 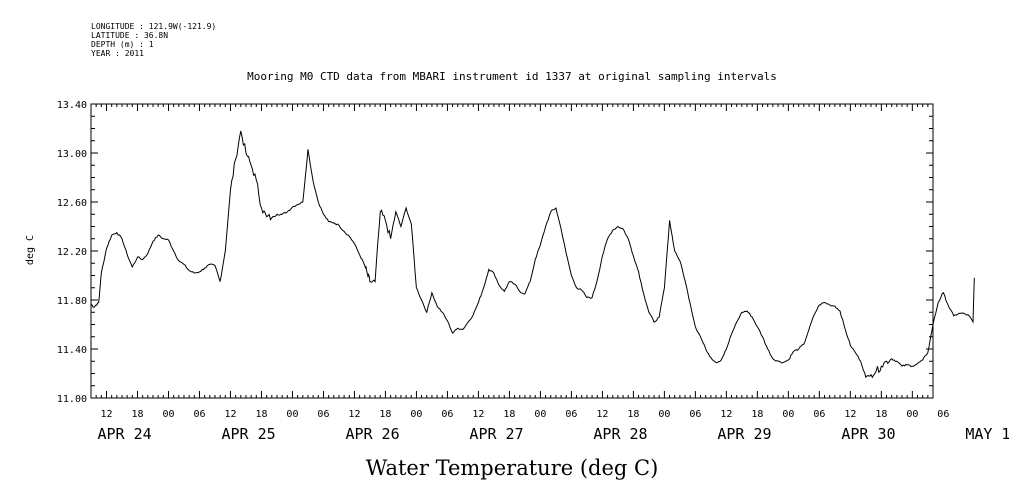 I want to click on x-date-label: APR 24, so click(x=124, y=434).